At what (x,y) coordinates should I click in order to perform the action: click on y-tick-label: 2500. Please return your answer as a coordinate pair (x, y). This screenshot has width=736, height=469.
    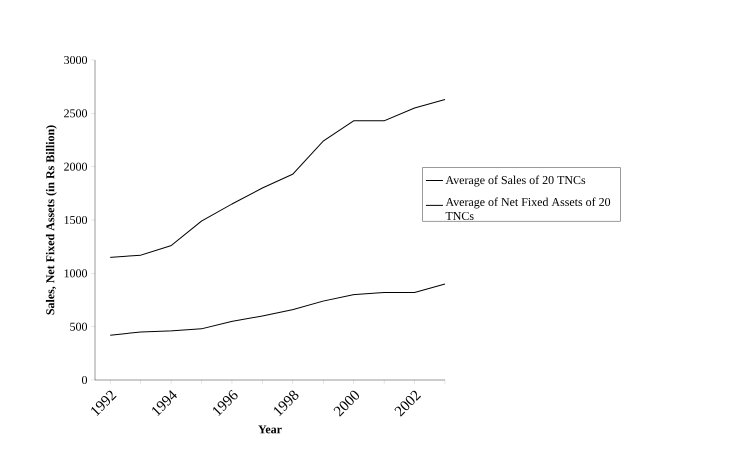
    Looking at the image, I should click on (76, 113).